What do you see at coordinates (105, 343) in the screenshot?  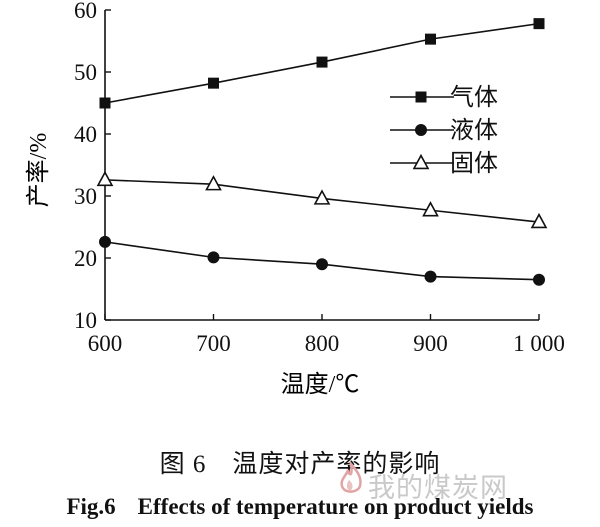 I see `x-tick-label: 600` at bounding box center [105, 343].